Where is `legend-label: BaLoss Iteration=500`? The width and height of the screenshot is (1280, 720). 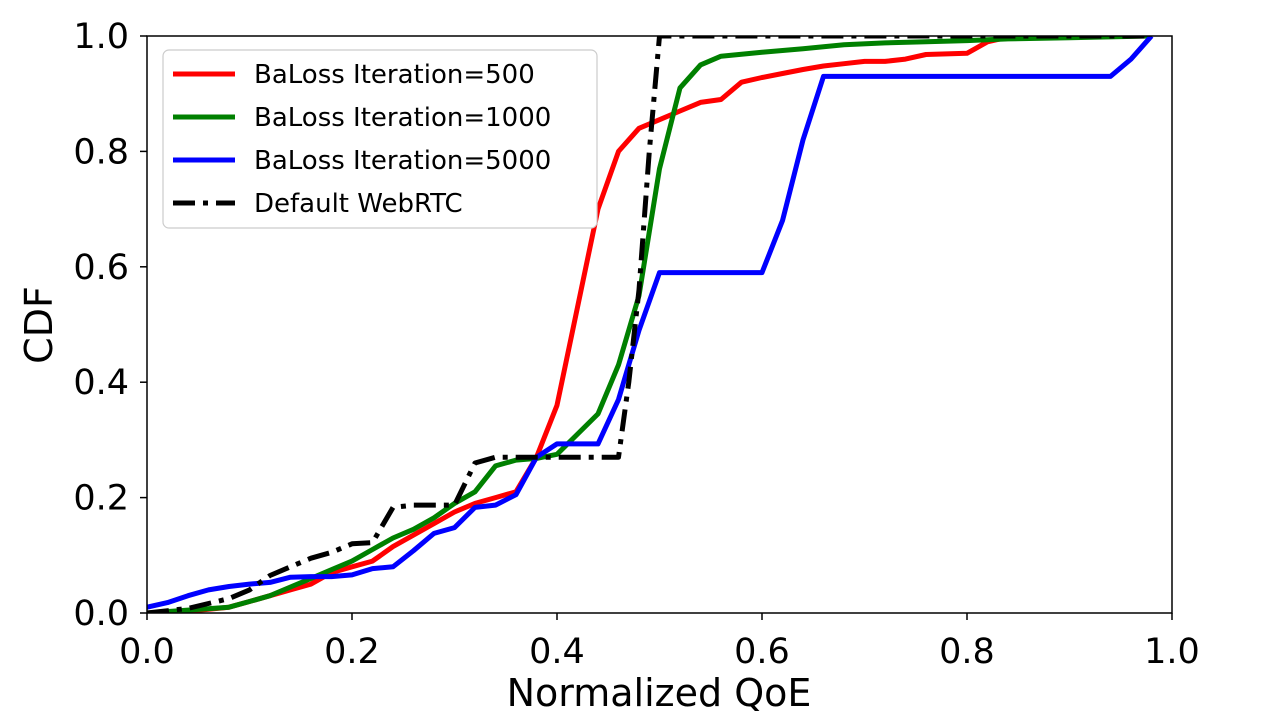
legend-label: BaLoss Iteration=500 is located at coordinates (394, 75).